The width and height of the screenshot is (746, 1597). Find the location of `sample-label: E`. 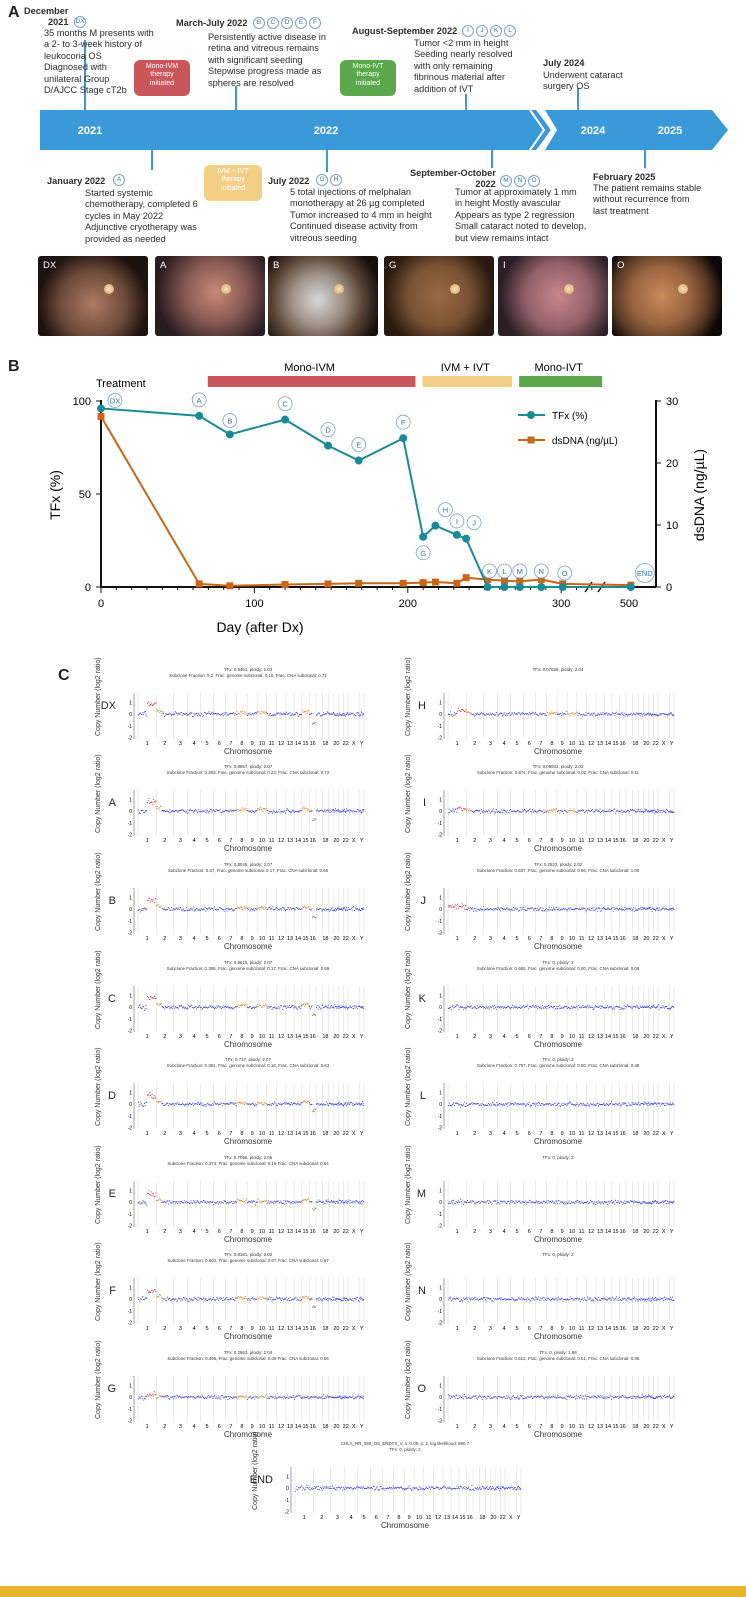

sample-label: E is located at coordinates (112, 1194).